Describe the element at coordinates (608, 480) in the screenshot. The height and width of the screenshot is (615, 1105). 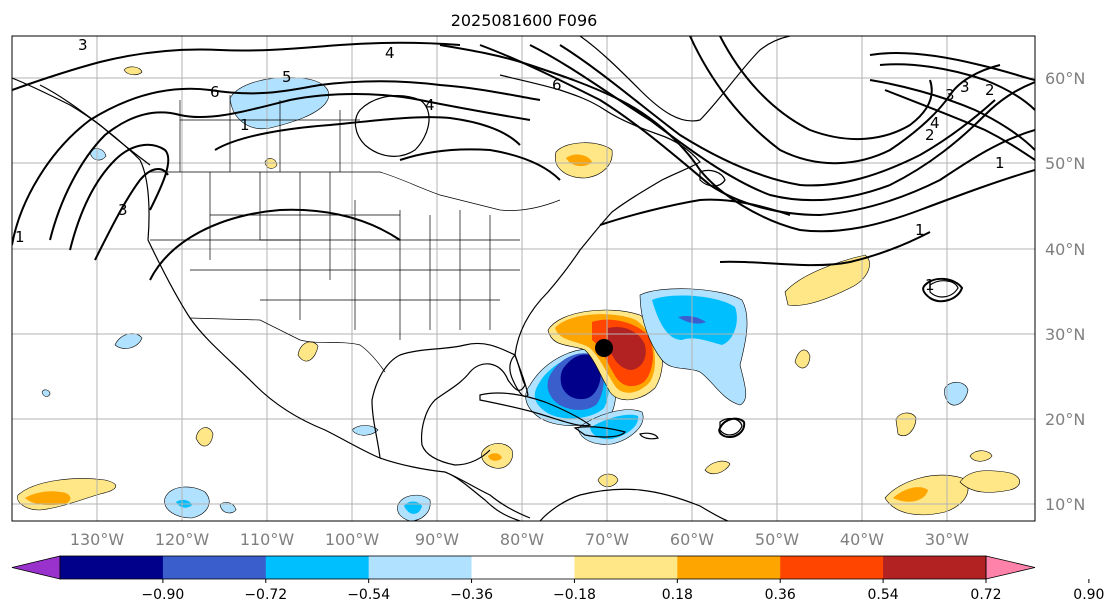
I see `shade-yellow-colombia` at that location.